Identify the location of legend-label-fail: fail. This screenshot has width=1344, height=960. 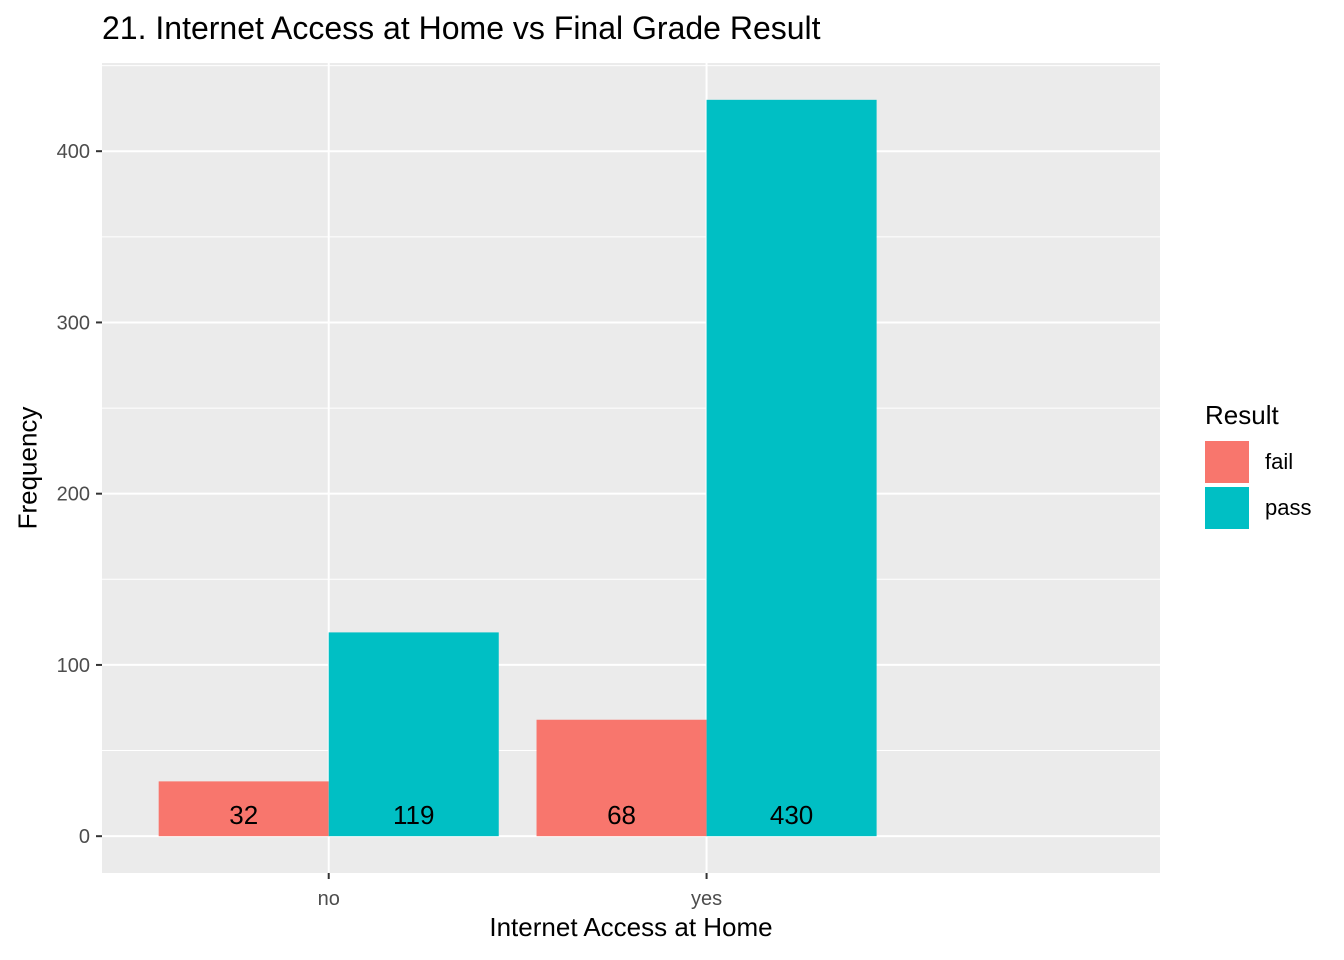
(1279, 461).